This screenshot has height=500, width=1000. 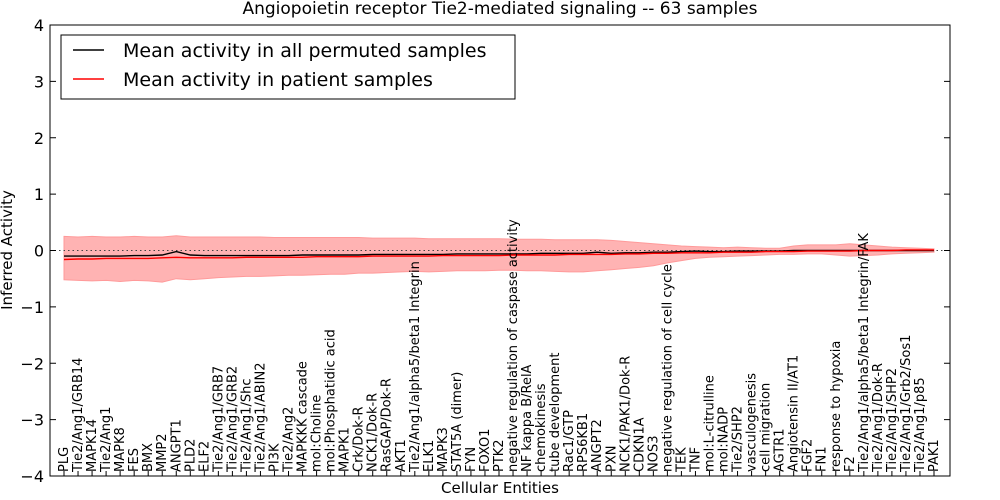 What do you see at coordinates (864, 353) in the screenshot?
I see `category-label: Tie2/Ang1/alpha5/beta1 Integrin/FAK` at bounding box center [864, 353].